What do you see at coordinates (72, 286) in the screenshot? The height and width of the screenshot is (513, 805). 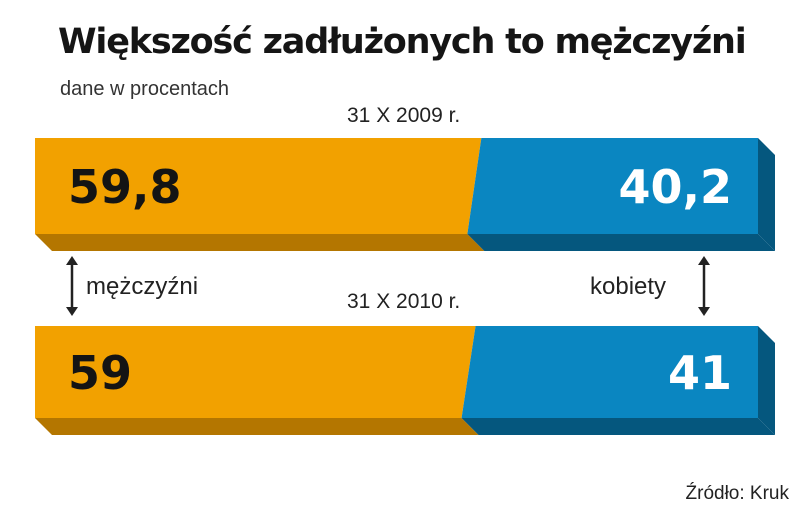 I see `arrow-men-icon` at bounding box center [72, 286].